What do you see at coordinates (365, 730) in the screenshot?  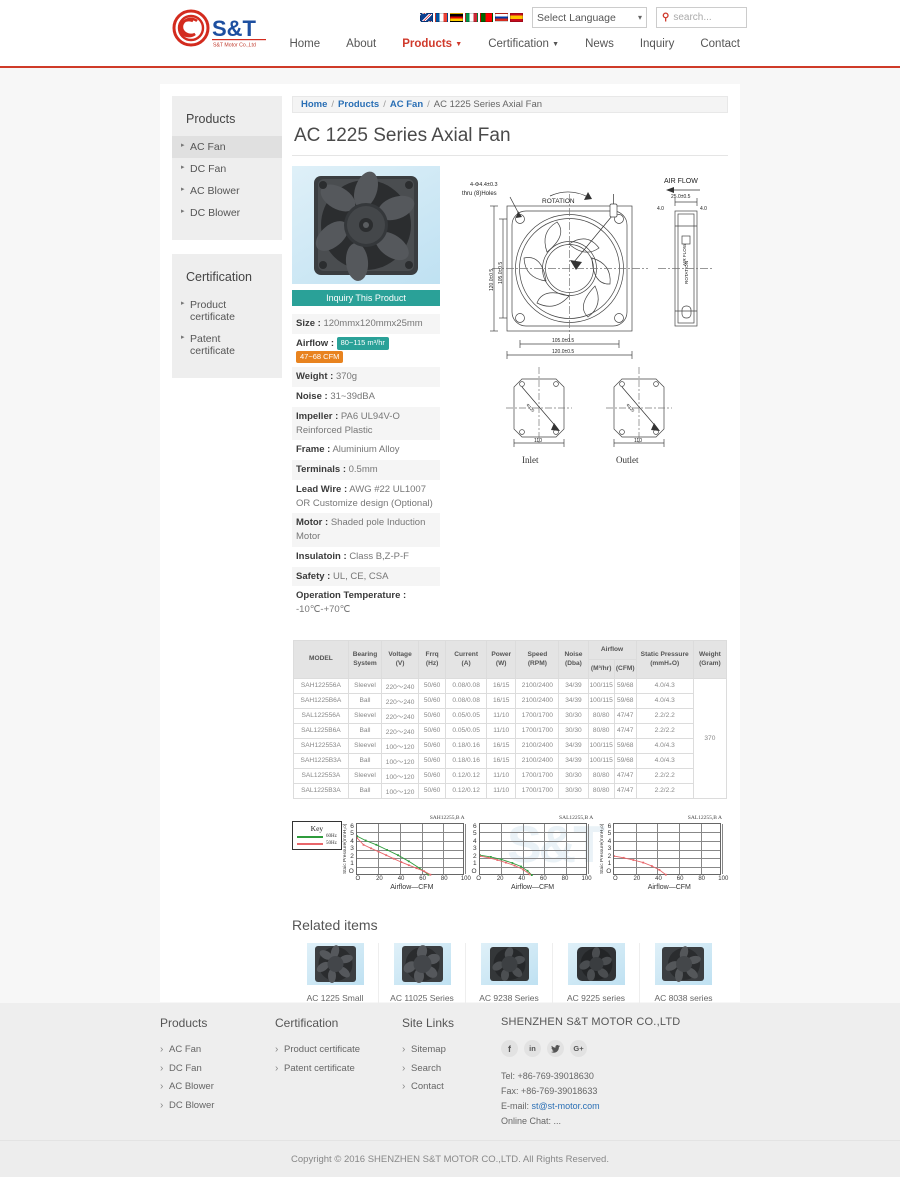 I see `cell-bearing: Ball` at bounding box center [365, 730].